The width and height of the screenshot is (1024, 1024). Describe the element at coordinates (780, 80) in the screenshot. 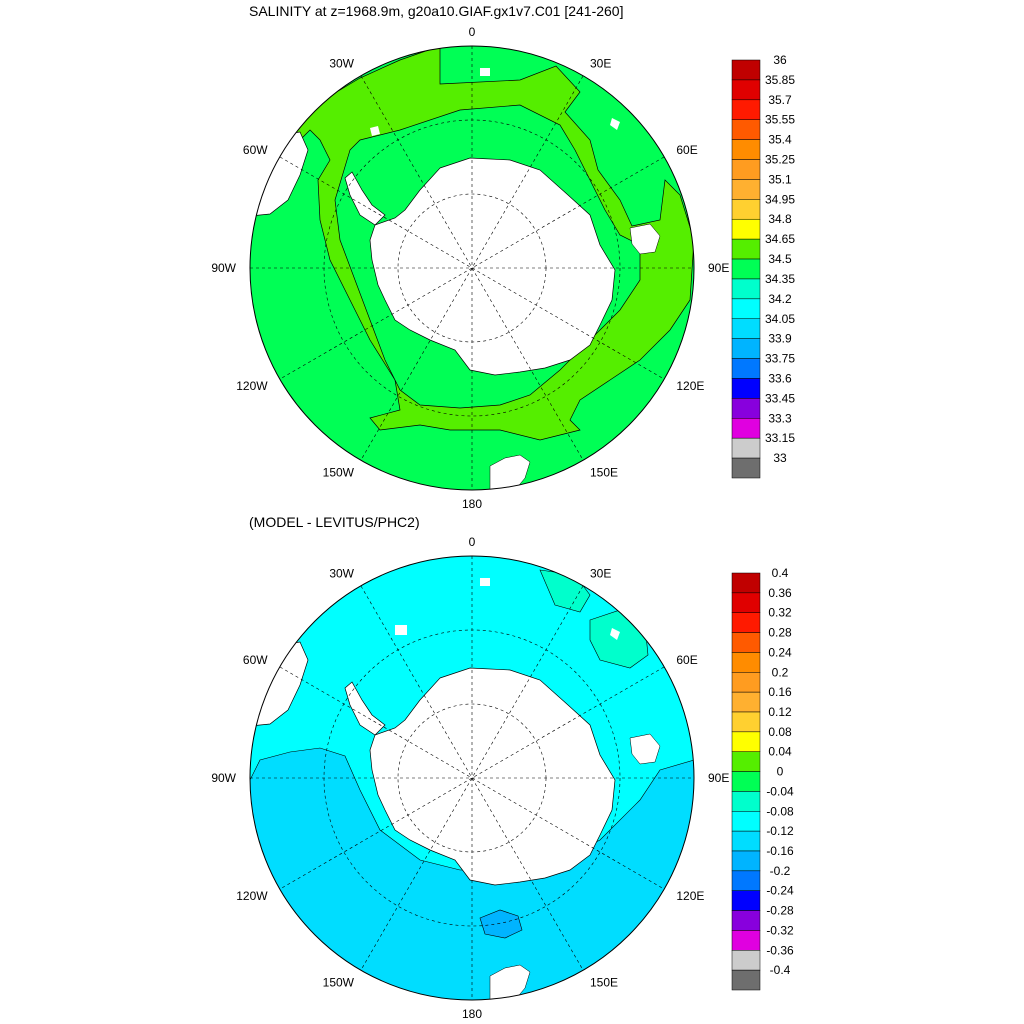

I see `colorbar-label: 35.85` at that location.